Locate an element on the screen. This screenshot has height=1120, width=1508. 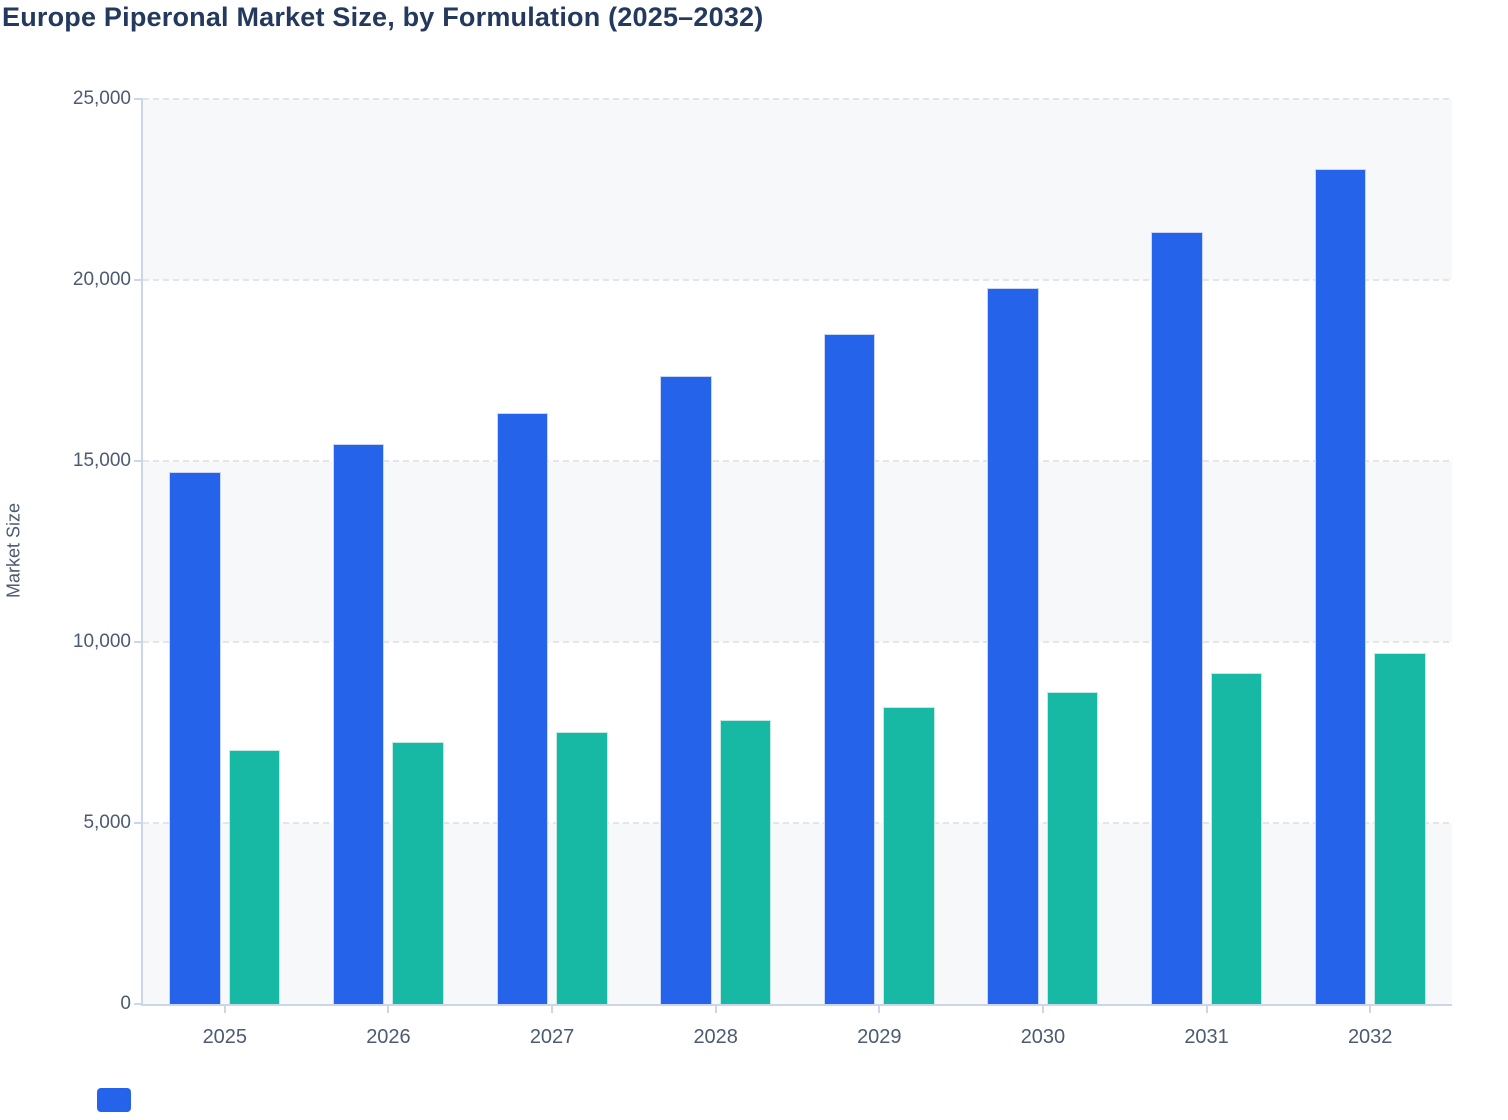
y-tick-label-10,000: 10,000 is located at coordinates (101, 641).